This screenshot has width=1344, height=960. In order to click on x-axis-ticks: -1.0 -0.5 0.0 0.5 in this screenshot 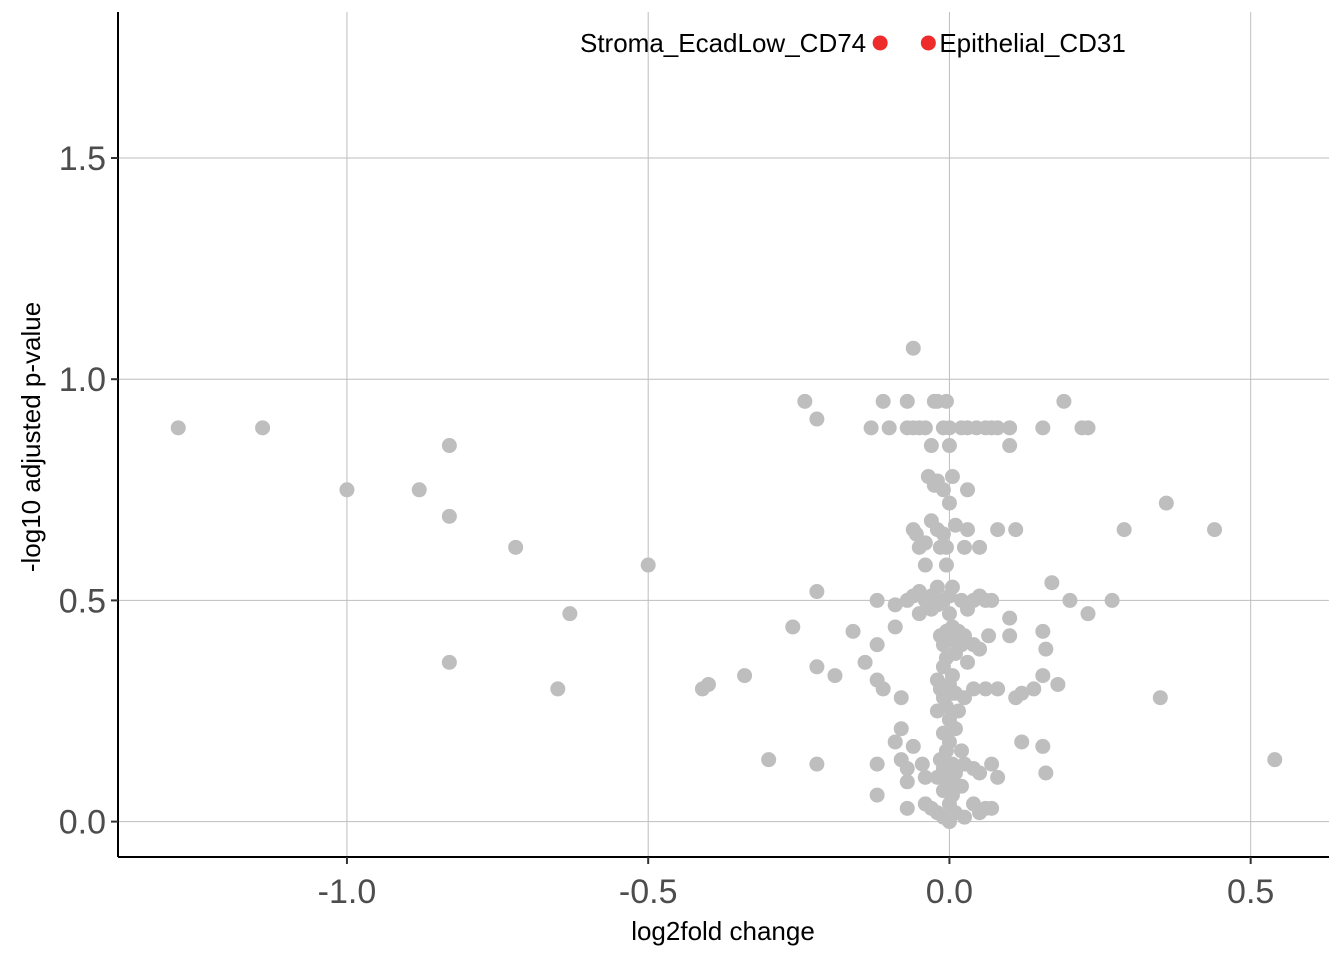, I will do `click(796, 884)`.